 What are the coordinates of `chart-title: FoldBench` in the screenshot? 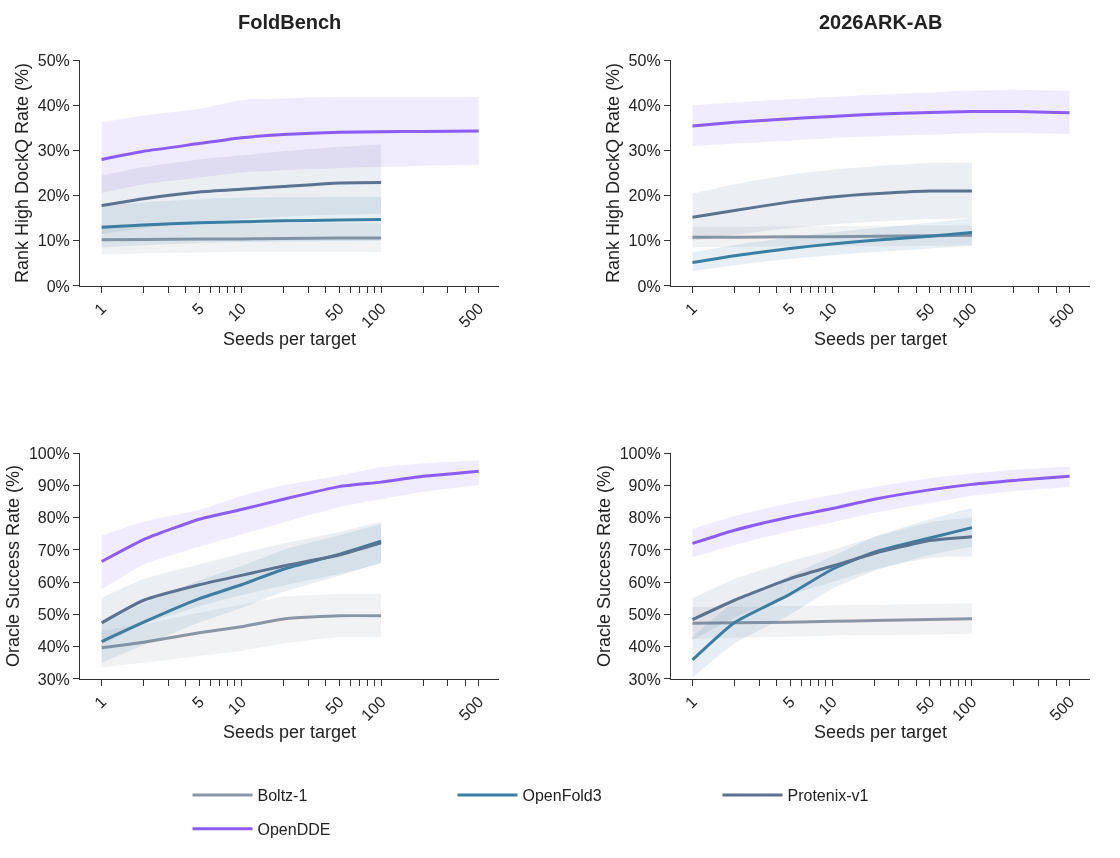 It's located at (290, 22).